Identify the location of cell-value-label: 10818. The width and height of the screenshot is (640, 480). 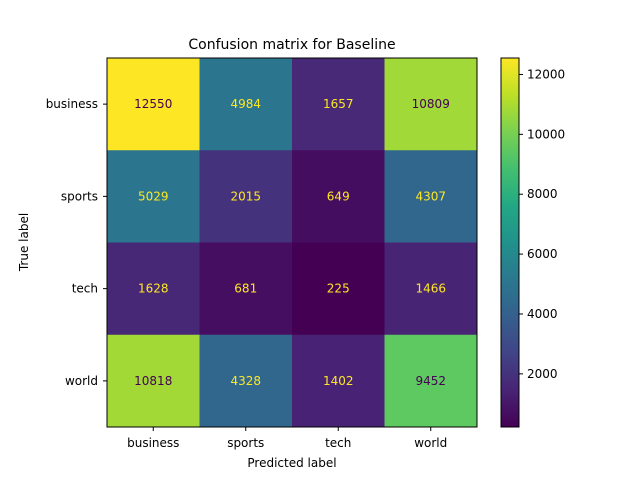
(153, 381).